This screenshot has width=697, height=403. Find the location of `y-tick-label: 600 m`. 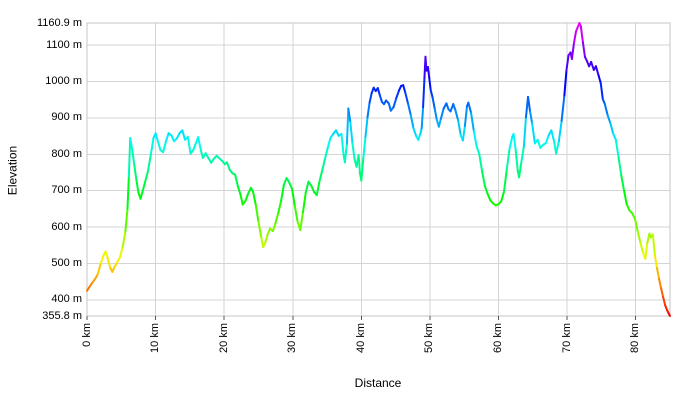

y-tick-label: 600 m is located at coordinates (66, 226).